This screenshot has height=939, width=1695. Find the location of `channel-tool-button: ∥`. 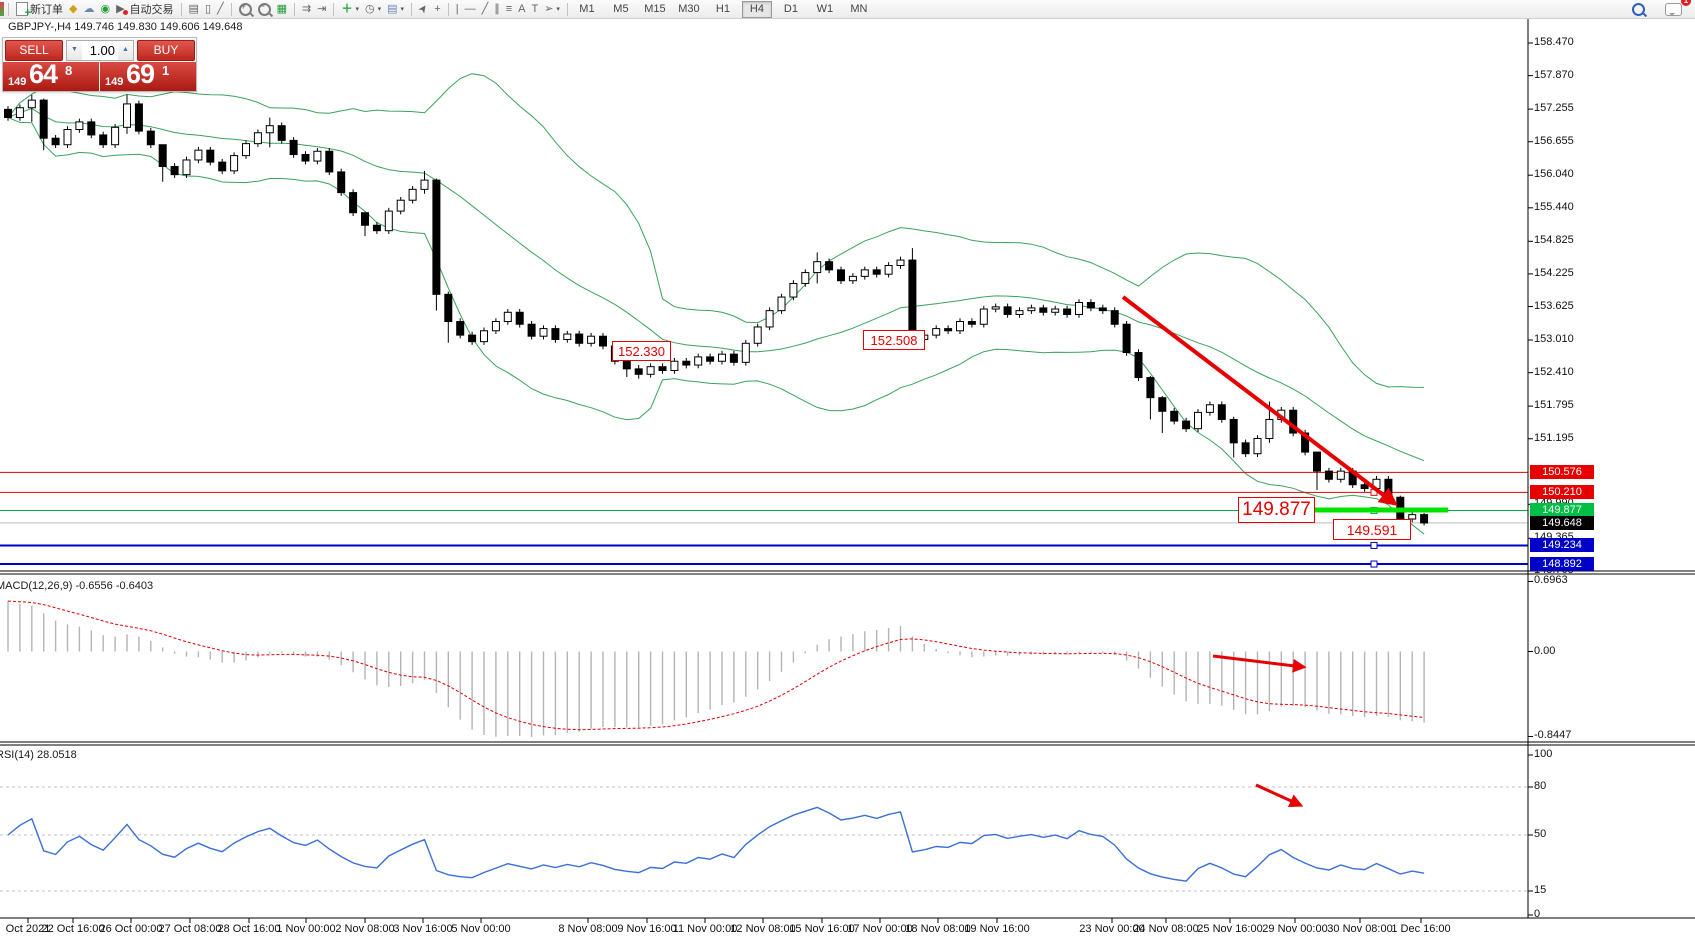

channel-tool-button: ∥ is located at coordinates (497, 9).